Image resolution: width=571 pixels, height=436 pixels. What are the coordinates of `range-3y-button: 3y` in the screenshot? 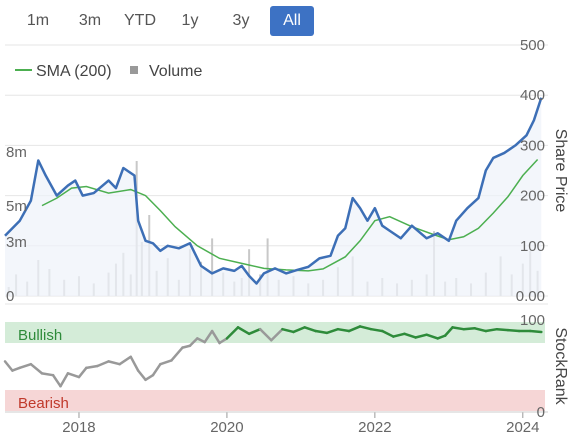 It's located at (241, 20).